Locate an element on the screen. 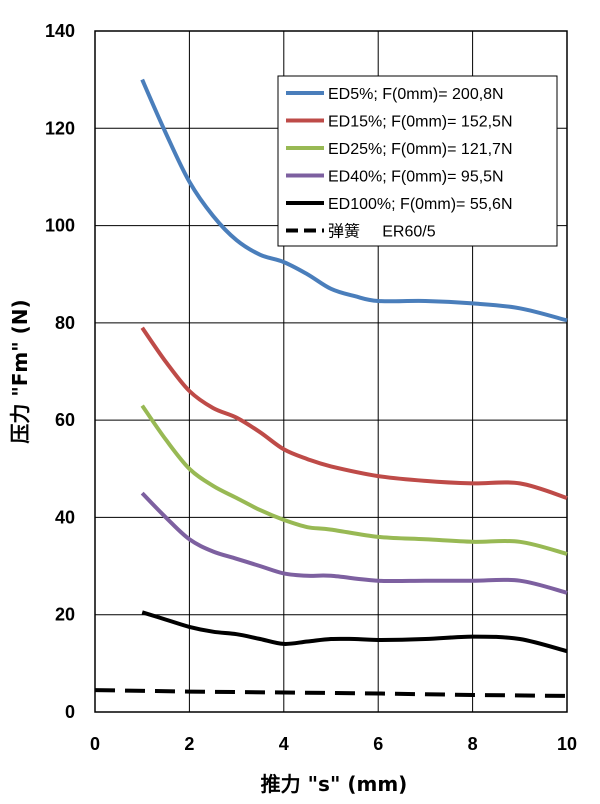 This screenshot has width=600, height=804. y-tick-label: 120 is located at coordinates (60, 128).